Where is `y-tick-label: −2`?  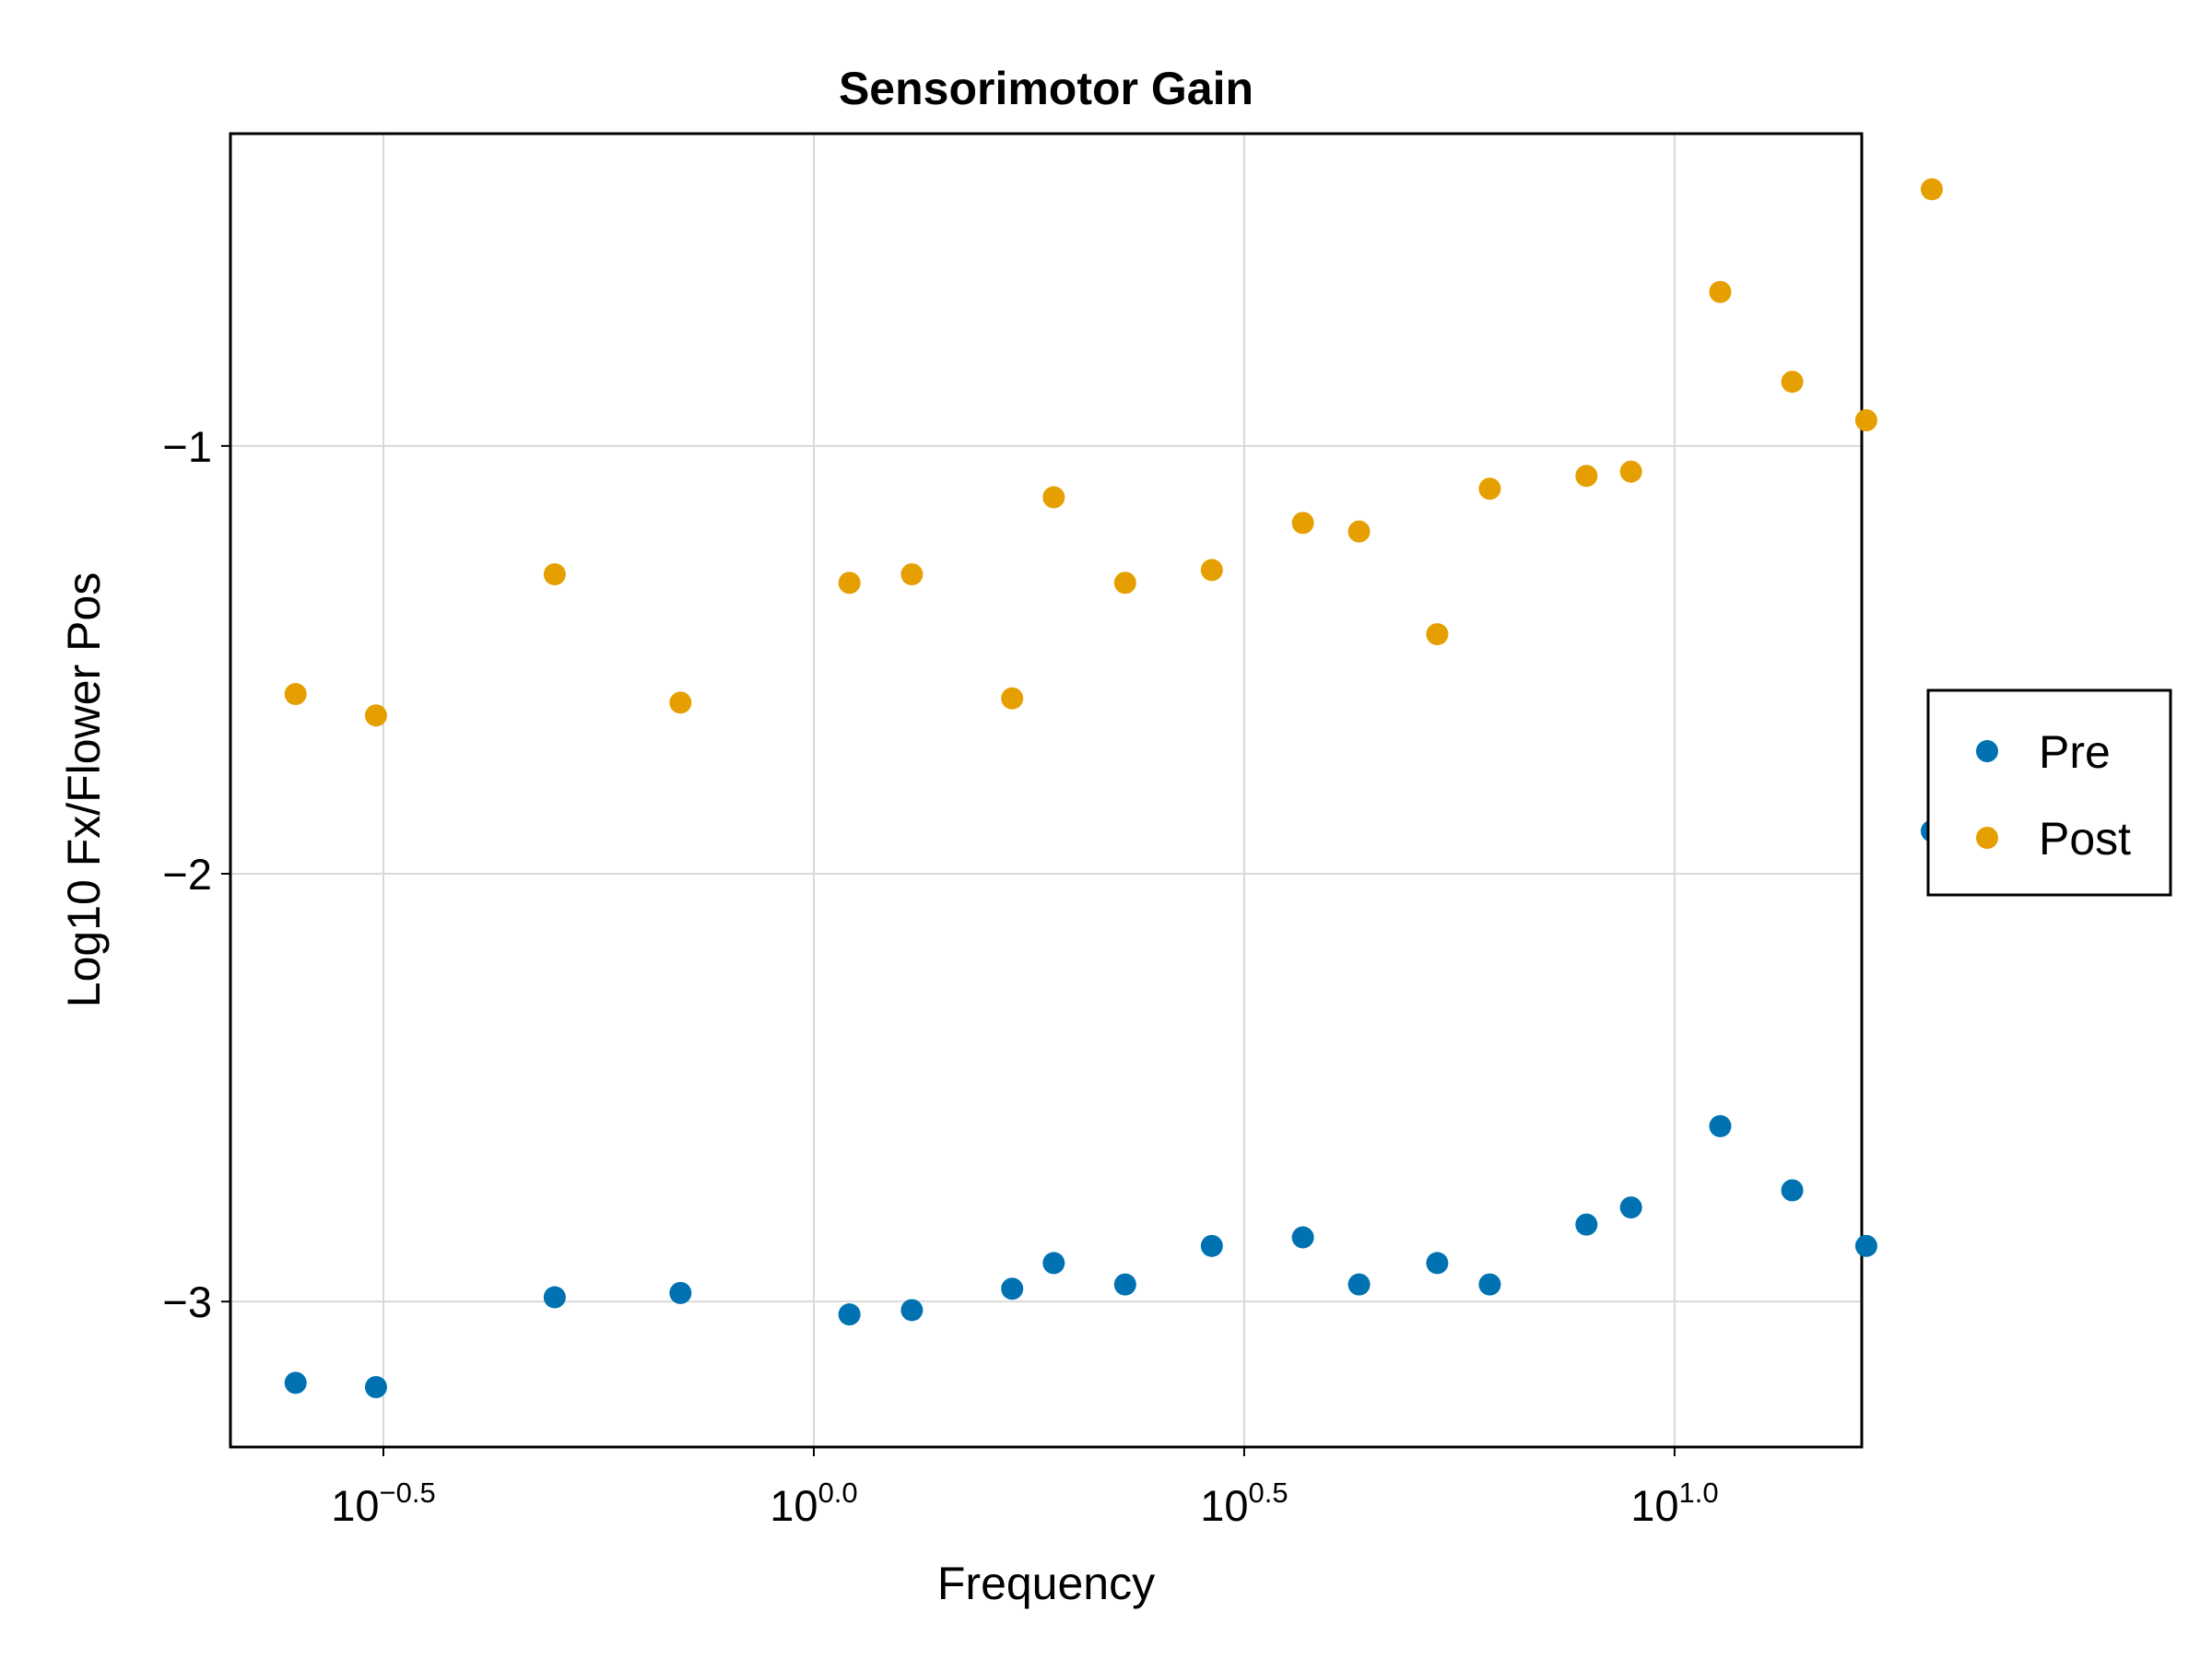
y-tick-label: −2 is located at coordinates (187, 874).